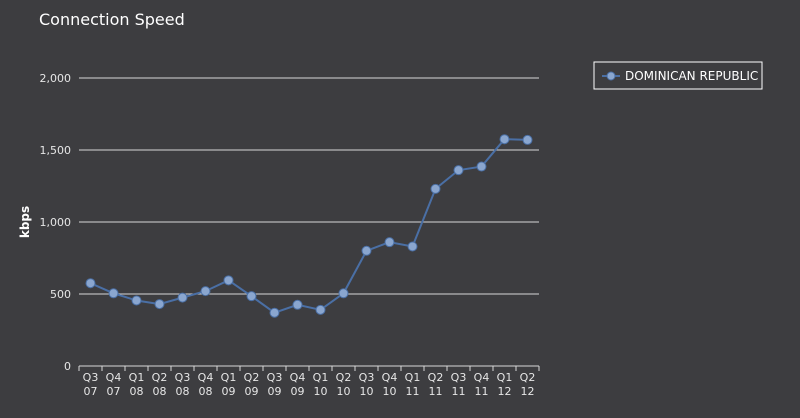 The height and width of the screenshot is (418, 800). I want to click on y-axis-label: kbps, so click(25, 222).